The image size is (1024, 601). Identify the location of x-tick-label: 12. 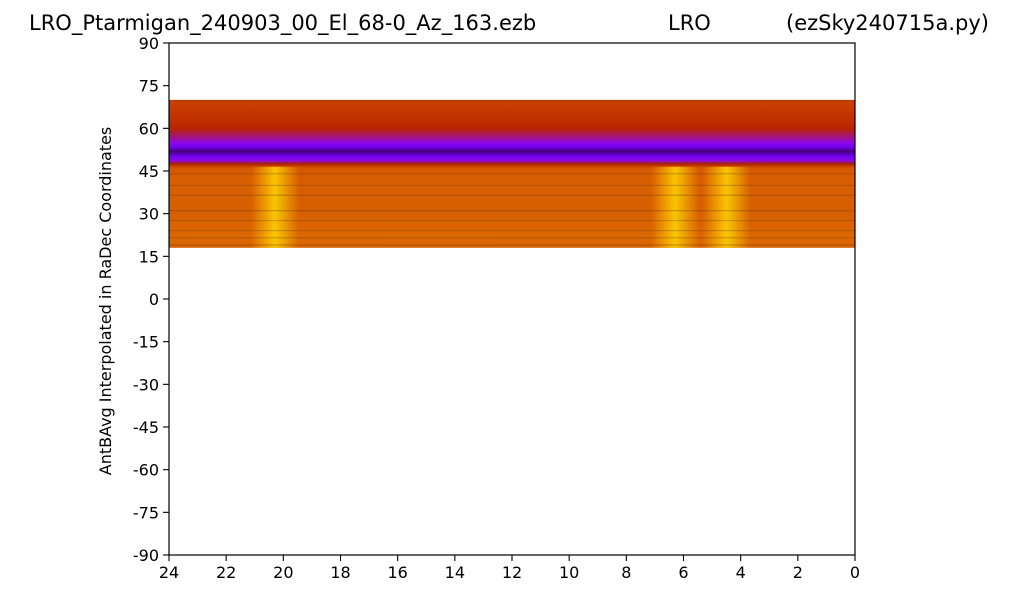
(512, 572).